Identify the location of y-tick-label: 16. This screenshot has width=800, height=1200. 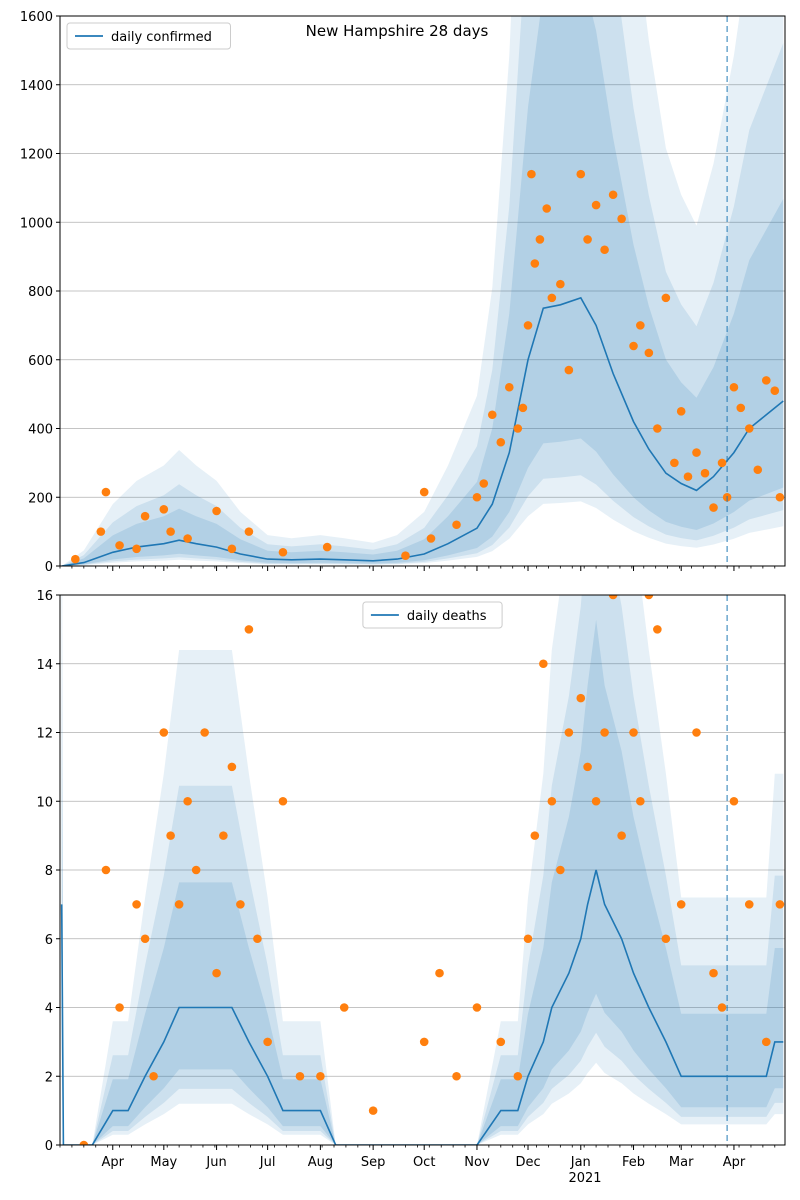
(44, 596).